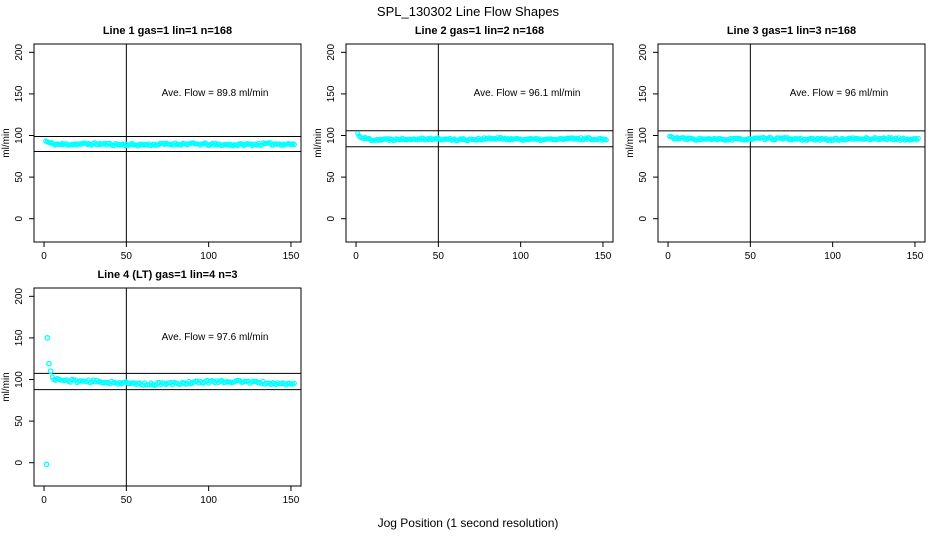 The width and height of the screenshot is (936, 540). I want to click on subplot-title: Line 2 gas=1 lin=2 n=168, so click(479, 31).